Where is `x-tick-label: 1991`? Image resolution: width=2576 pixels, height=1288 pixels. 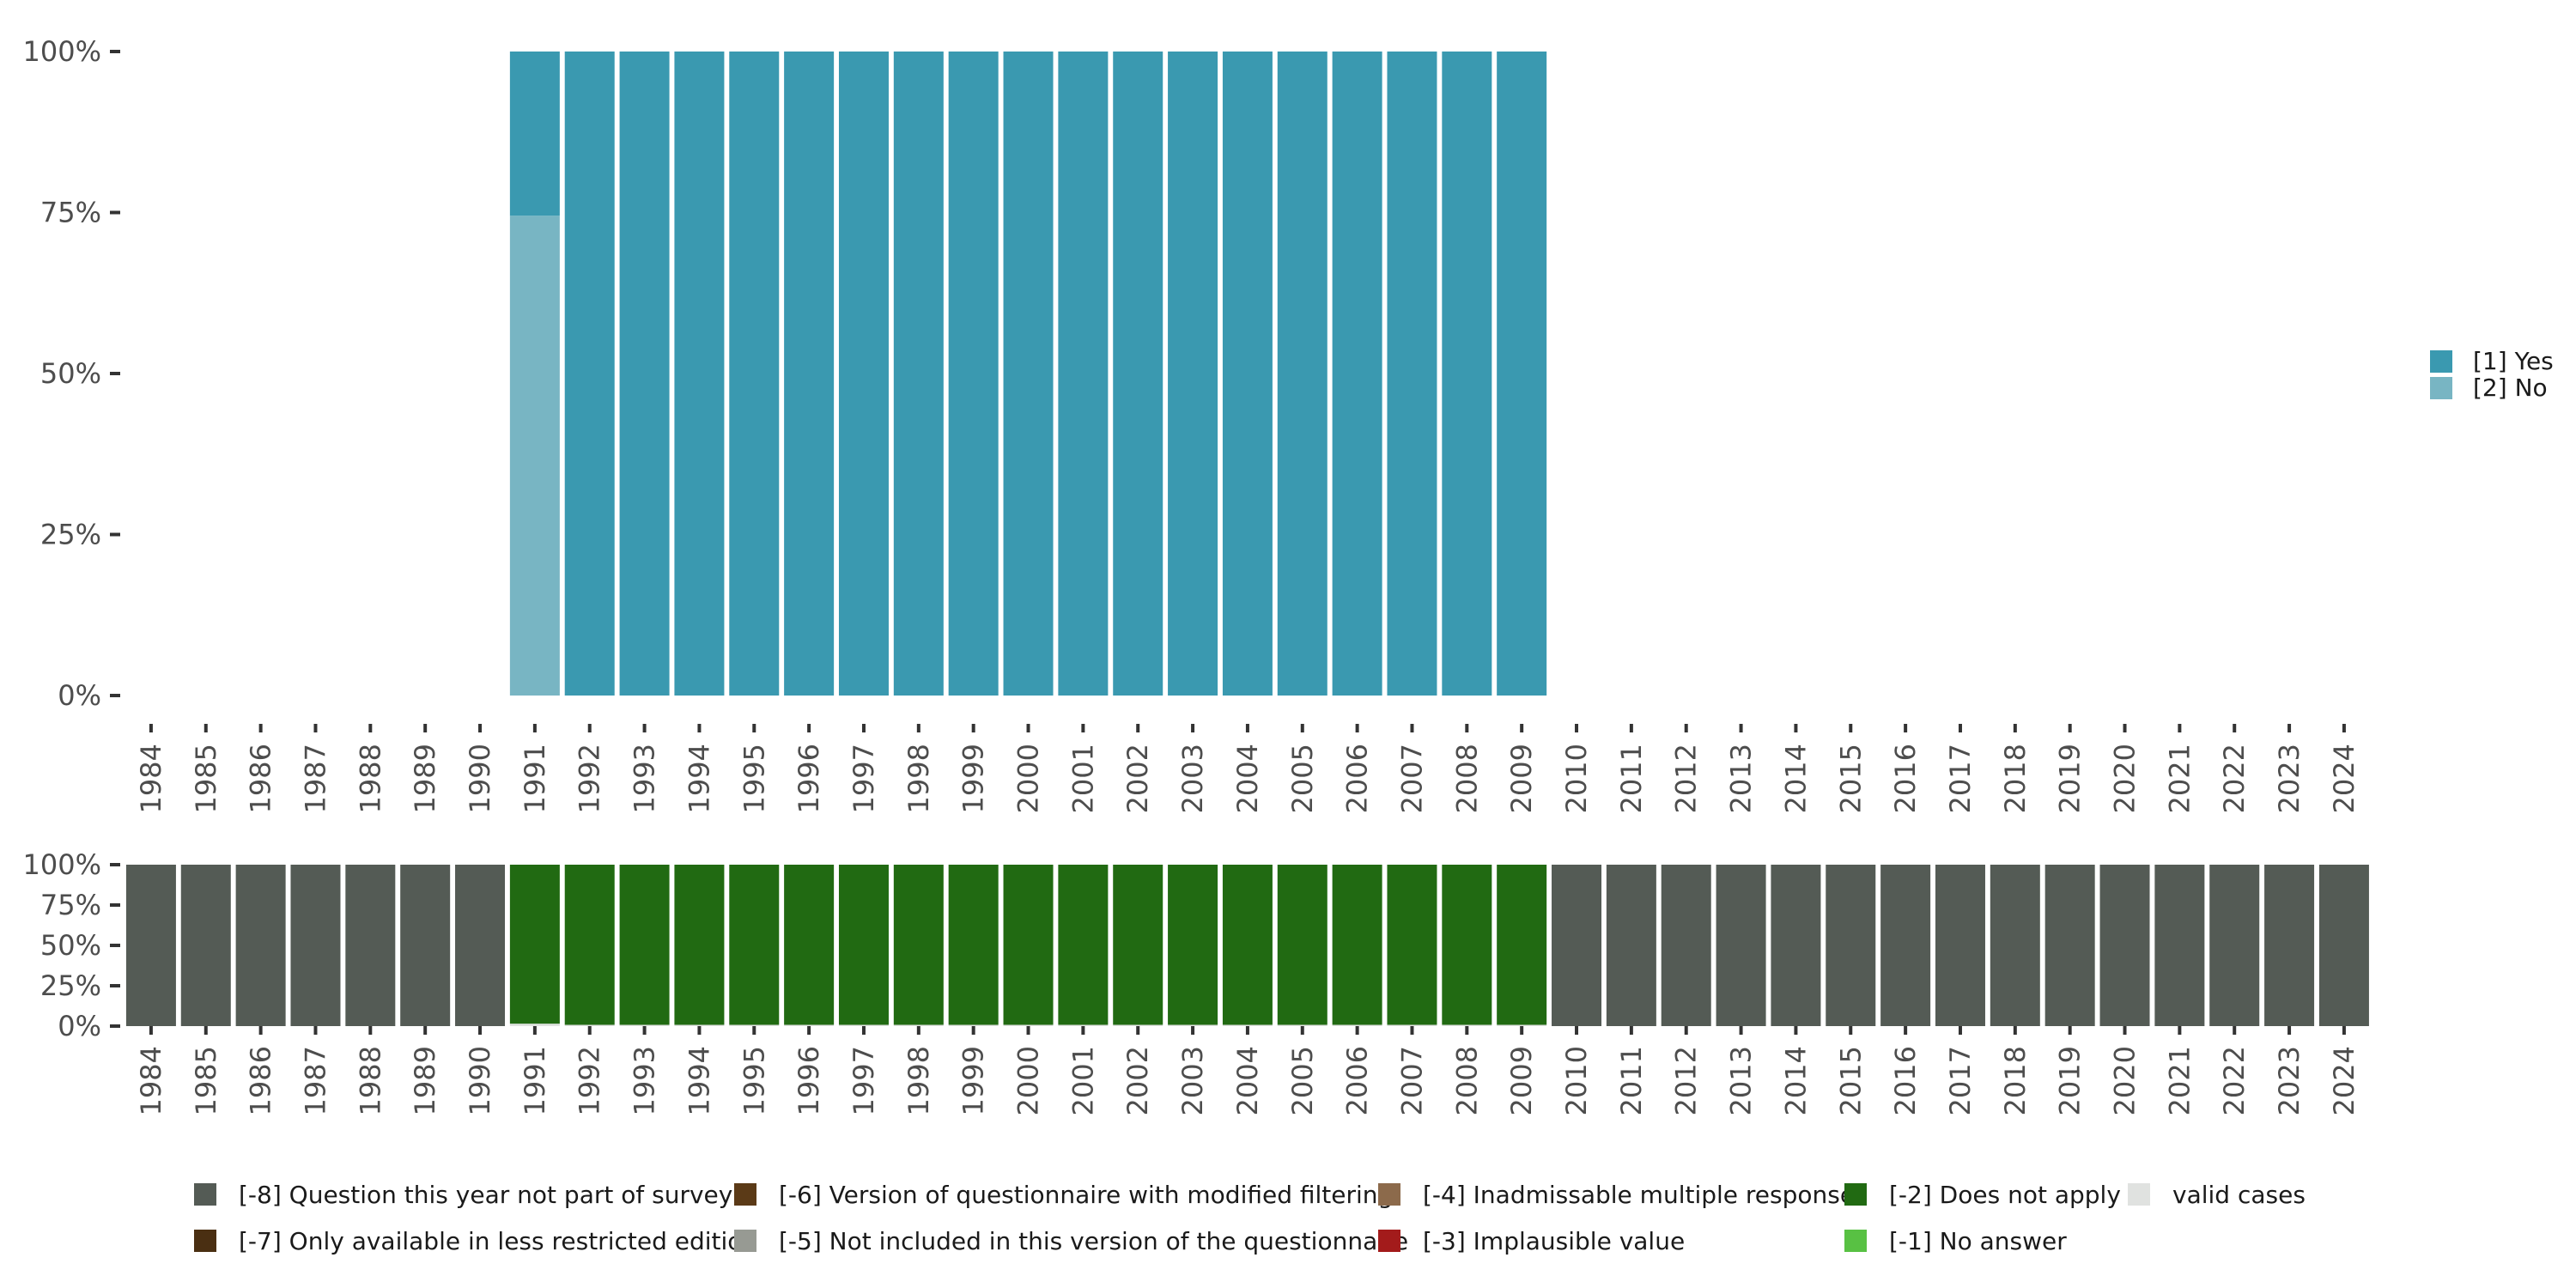
x-tick-label: 1991 is located at coordinates (535, 1080).